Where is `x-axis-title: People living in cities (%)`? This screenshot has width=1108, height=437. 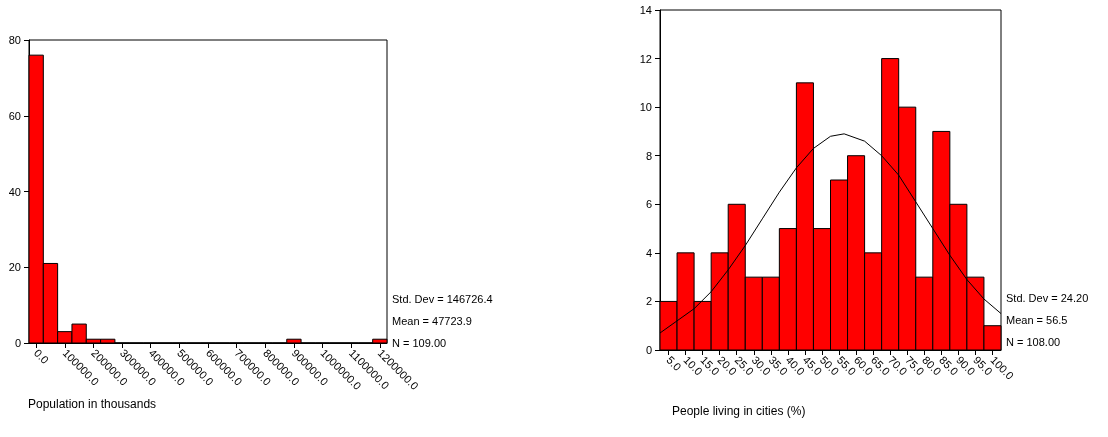
x-axis-title: People living in cities (%) is located at coordinates (739, 411).